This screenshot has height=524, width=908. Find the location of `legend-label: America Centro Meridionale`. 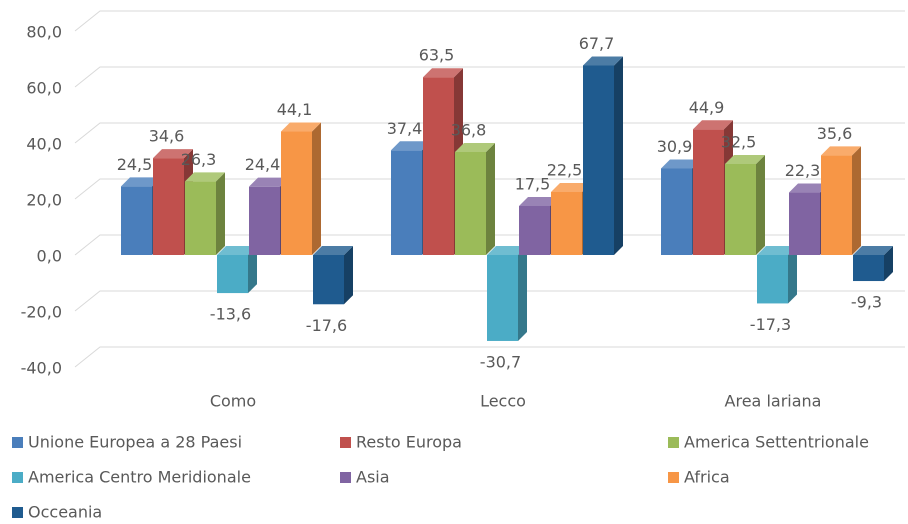

legend-label: America Centro Meridionale is located at coordinates (139, 477).